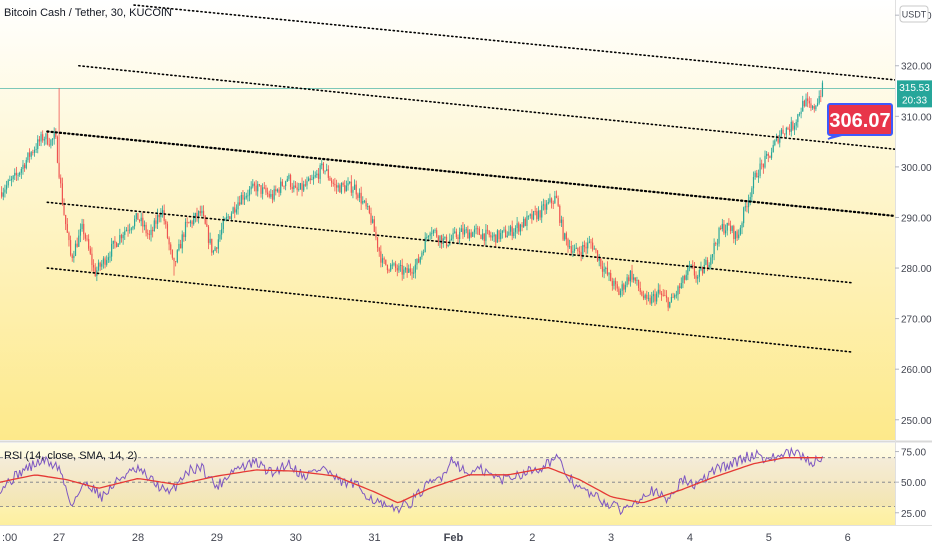 This screenshot has width=932, height=555. What do you see at coordinates (70, 456) in the screenshot?
I see `rsi-title: RSI (14, close, SMA, 14, 2)` at bounding box center [70, 456].